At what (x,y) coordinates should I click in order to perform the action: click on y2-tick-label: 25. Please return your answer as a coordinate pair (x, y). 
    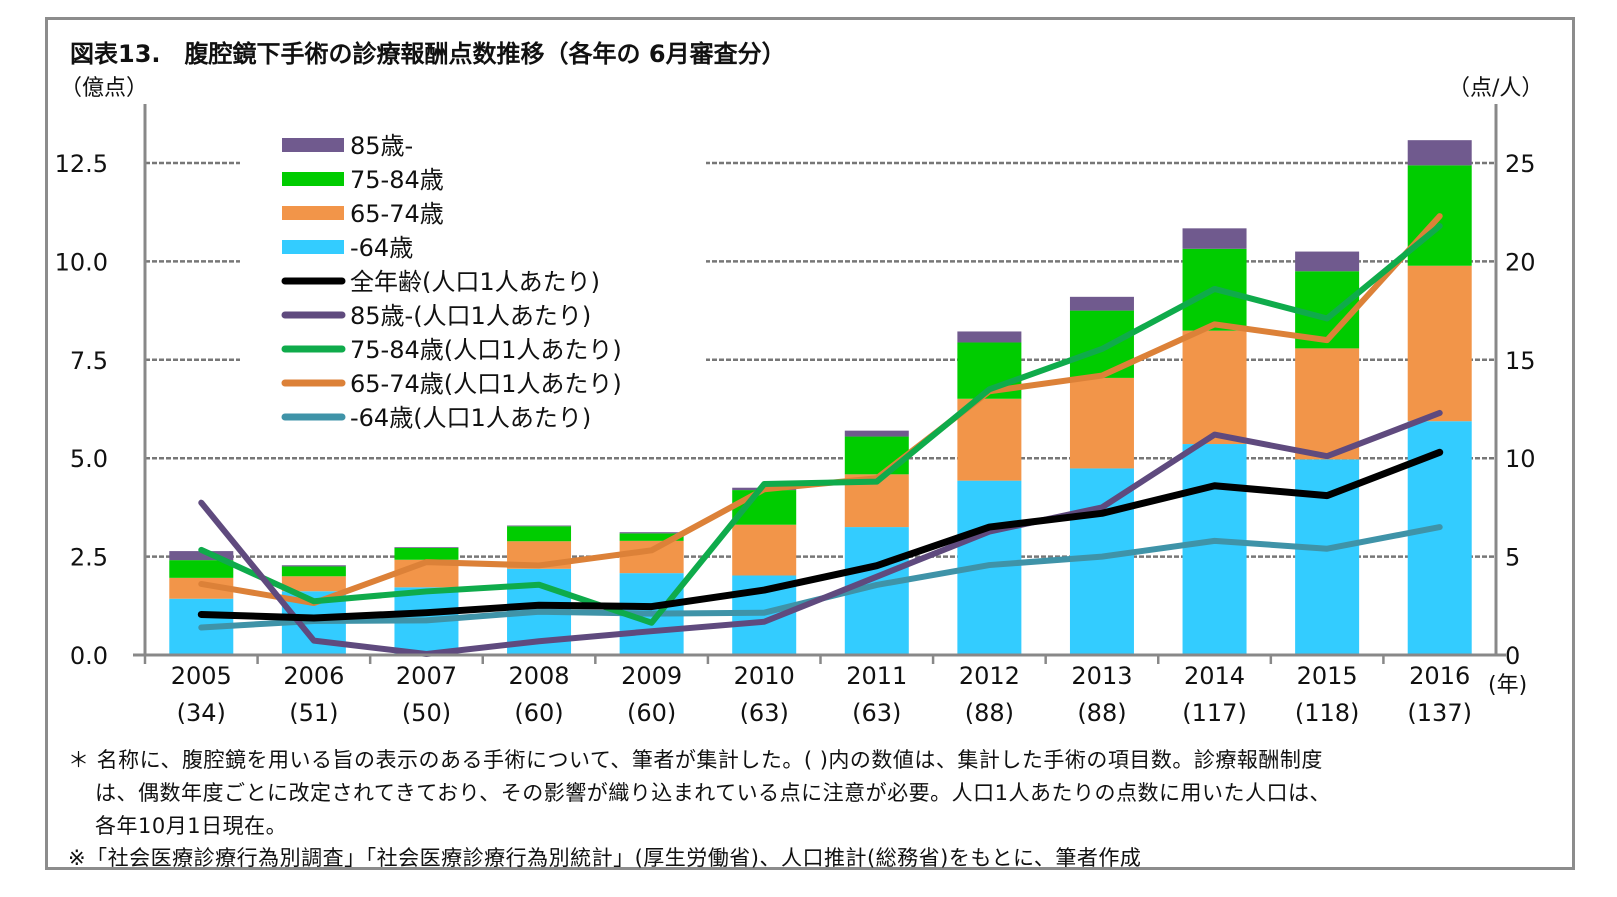
    Looking at the image, I should click on (1520, 164).